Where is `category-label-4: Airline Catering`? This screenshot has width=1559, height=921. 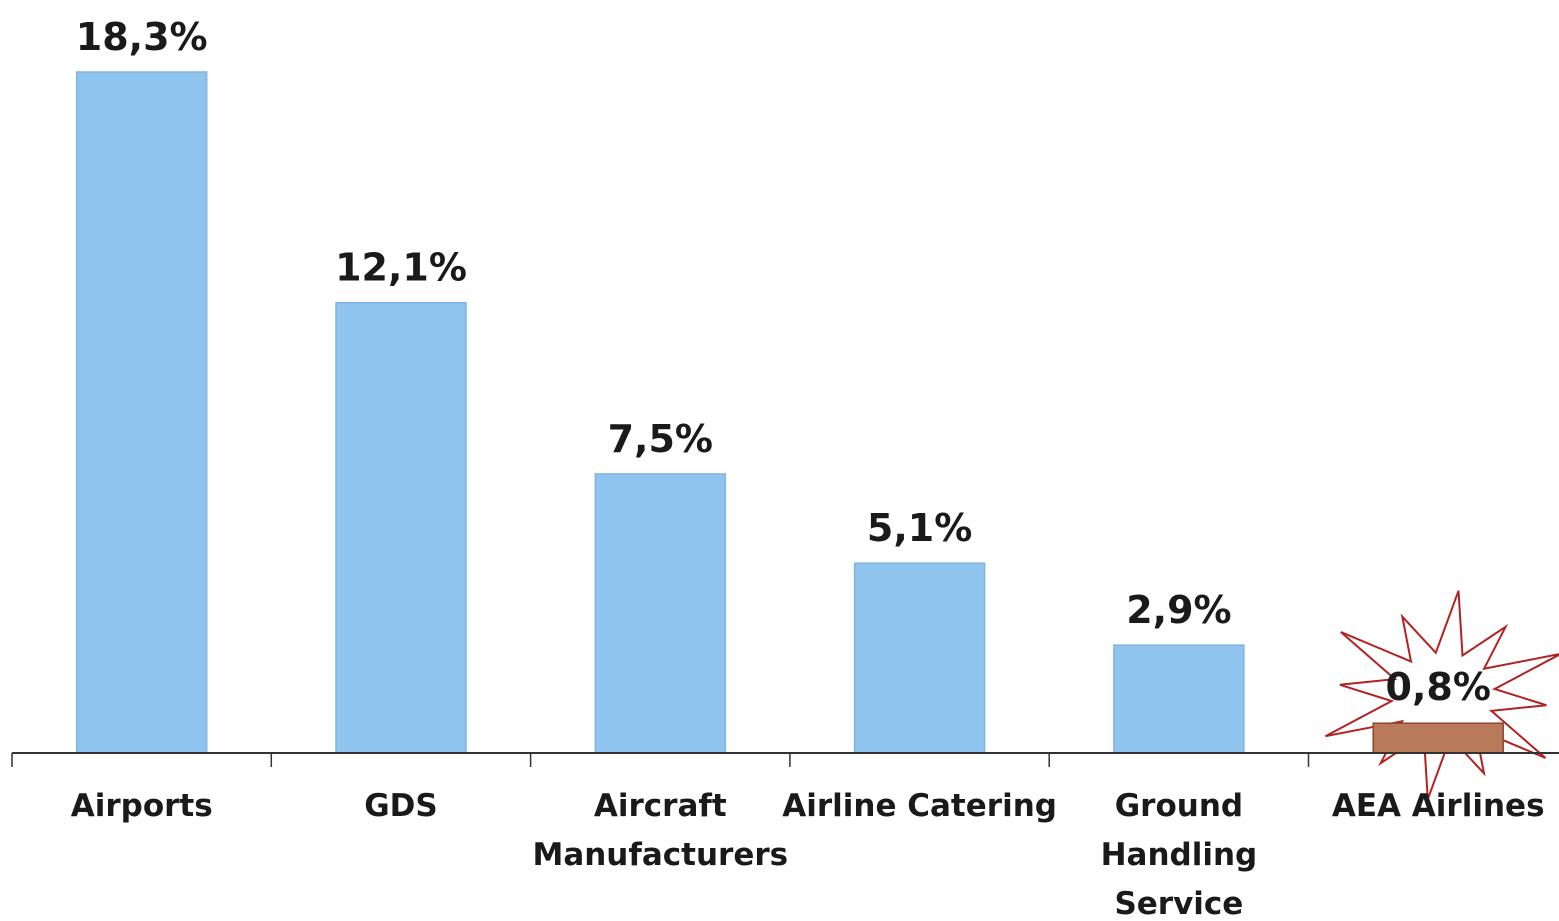
category-label-4: Airline Catering is located at coordinates (919, 806).